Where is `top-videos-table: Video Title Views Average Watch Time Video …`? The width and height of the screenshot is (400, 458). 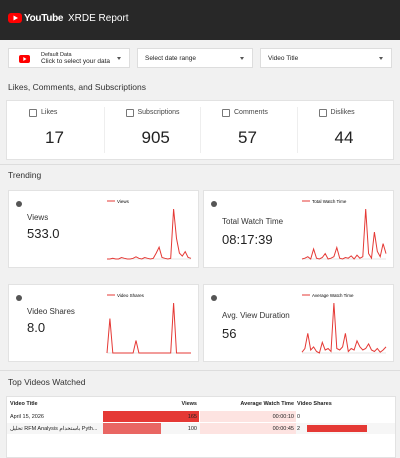 top-videos-table: Video Title Views Average Watch Time Video … is located at coordinates (201, 427).